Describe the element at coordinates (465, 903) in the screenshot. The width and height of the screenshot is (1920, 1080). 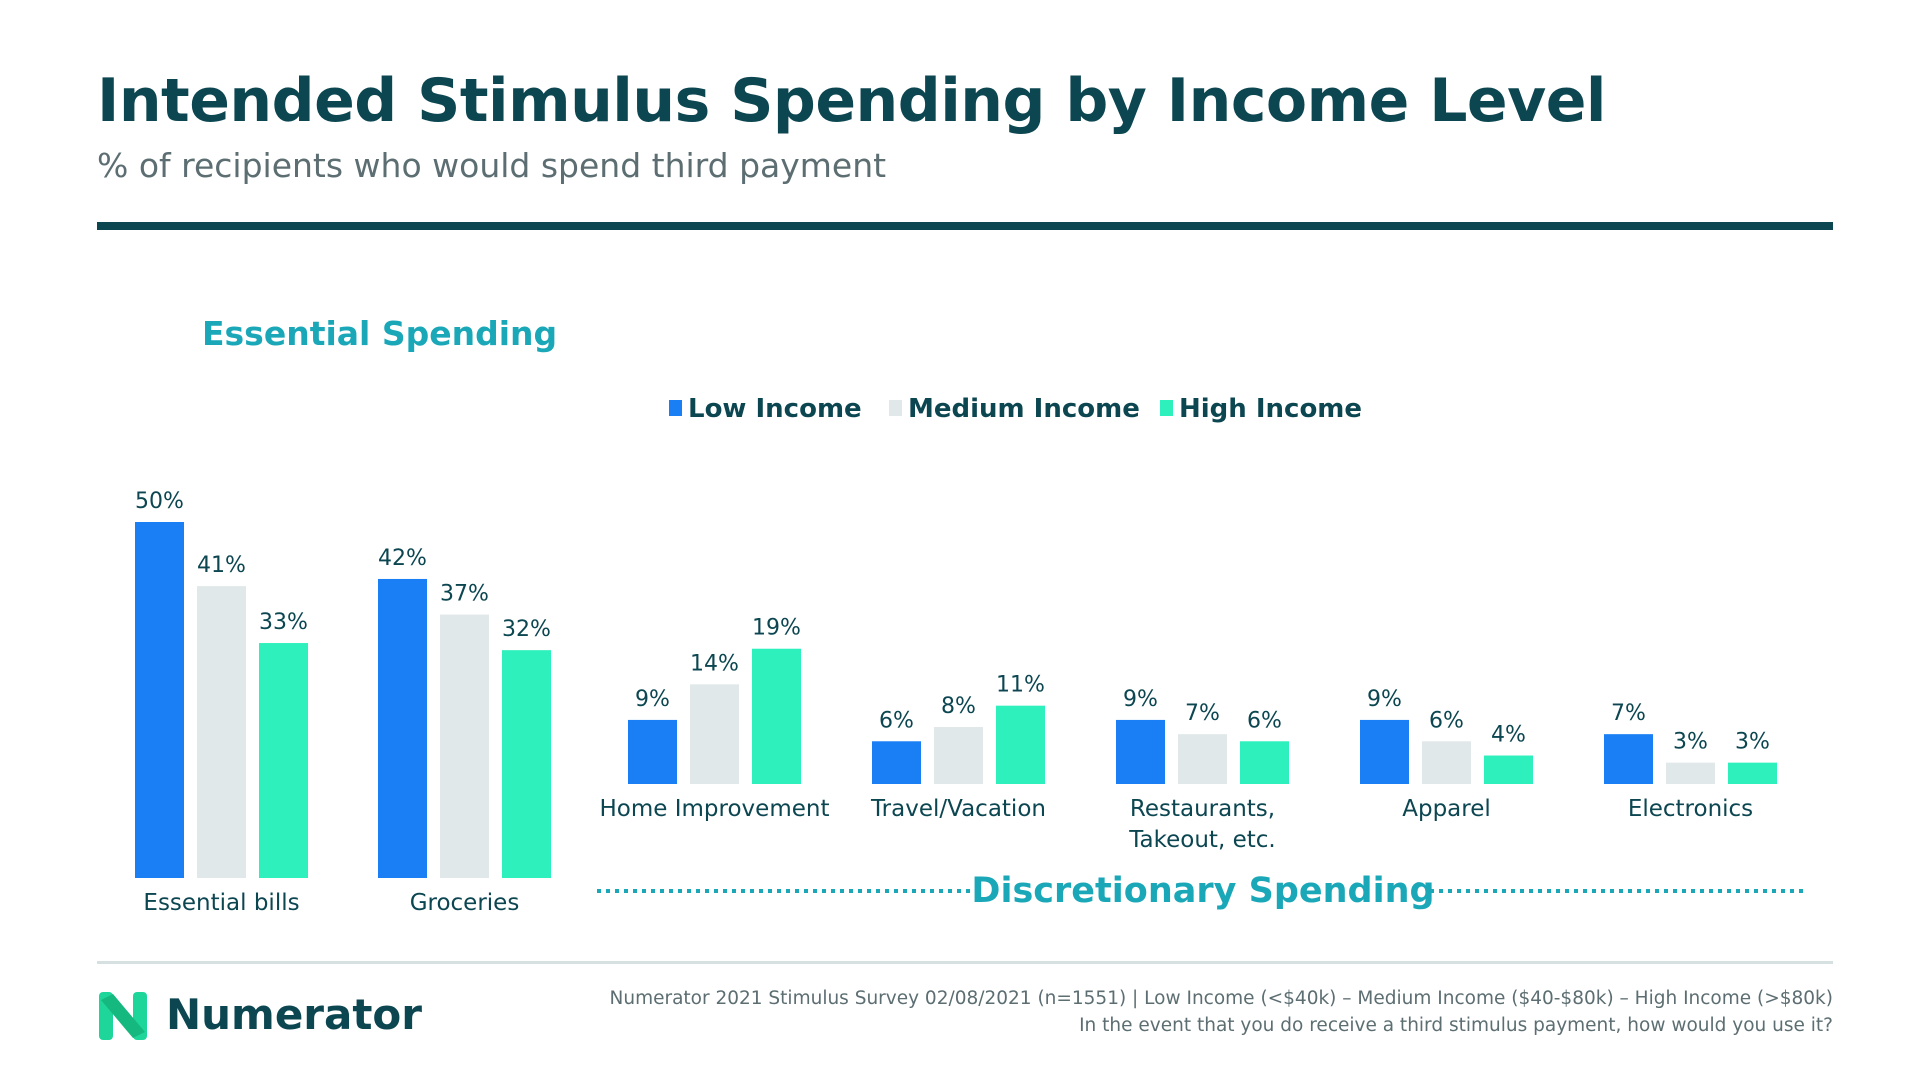
I see `category-label-groceries: Groceries` at that location.